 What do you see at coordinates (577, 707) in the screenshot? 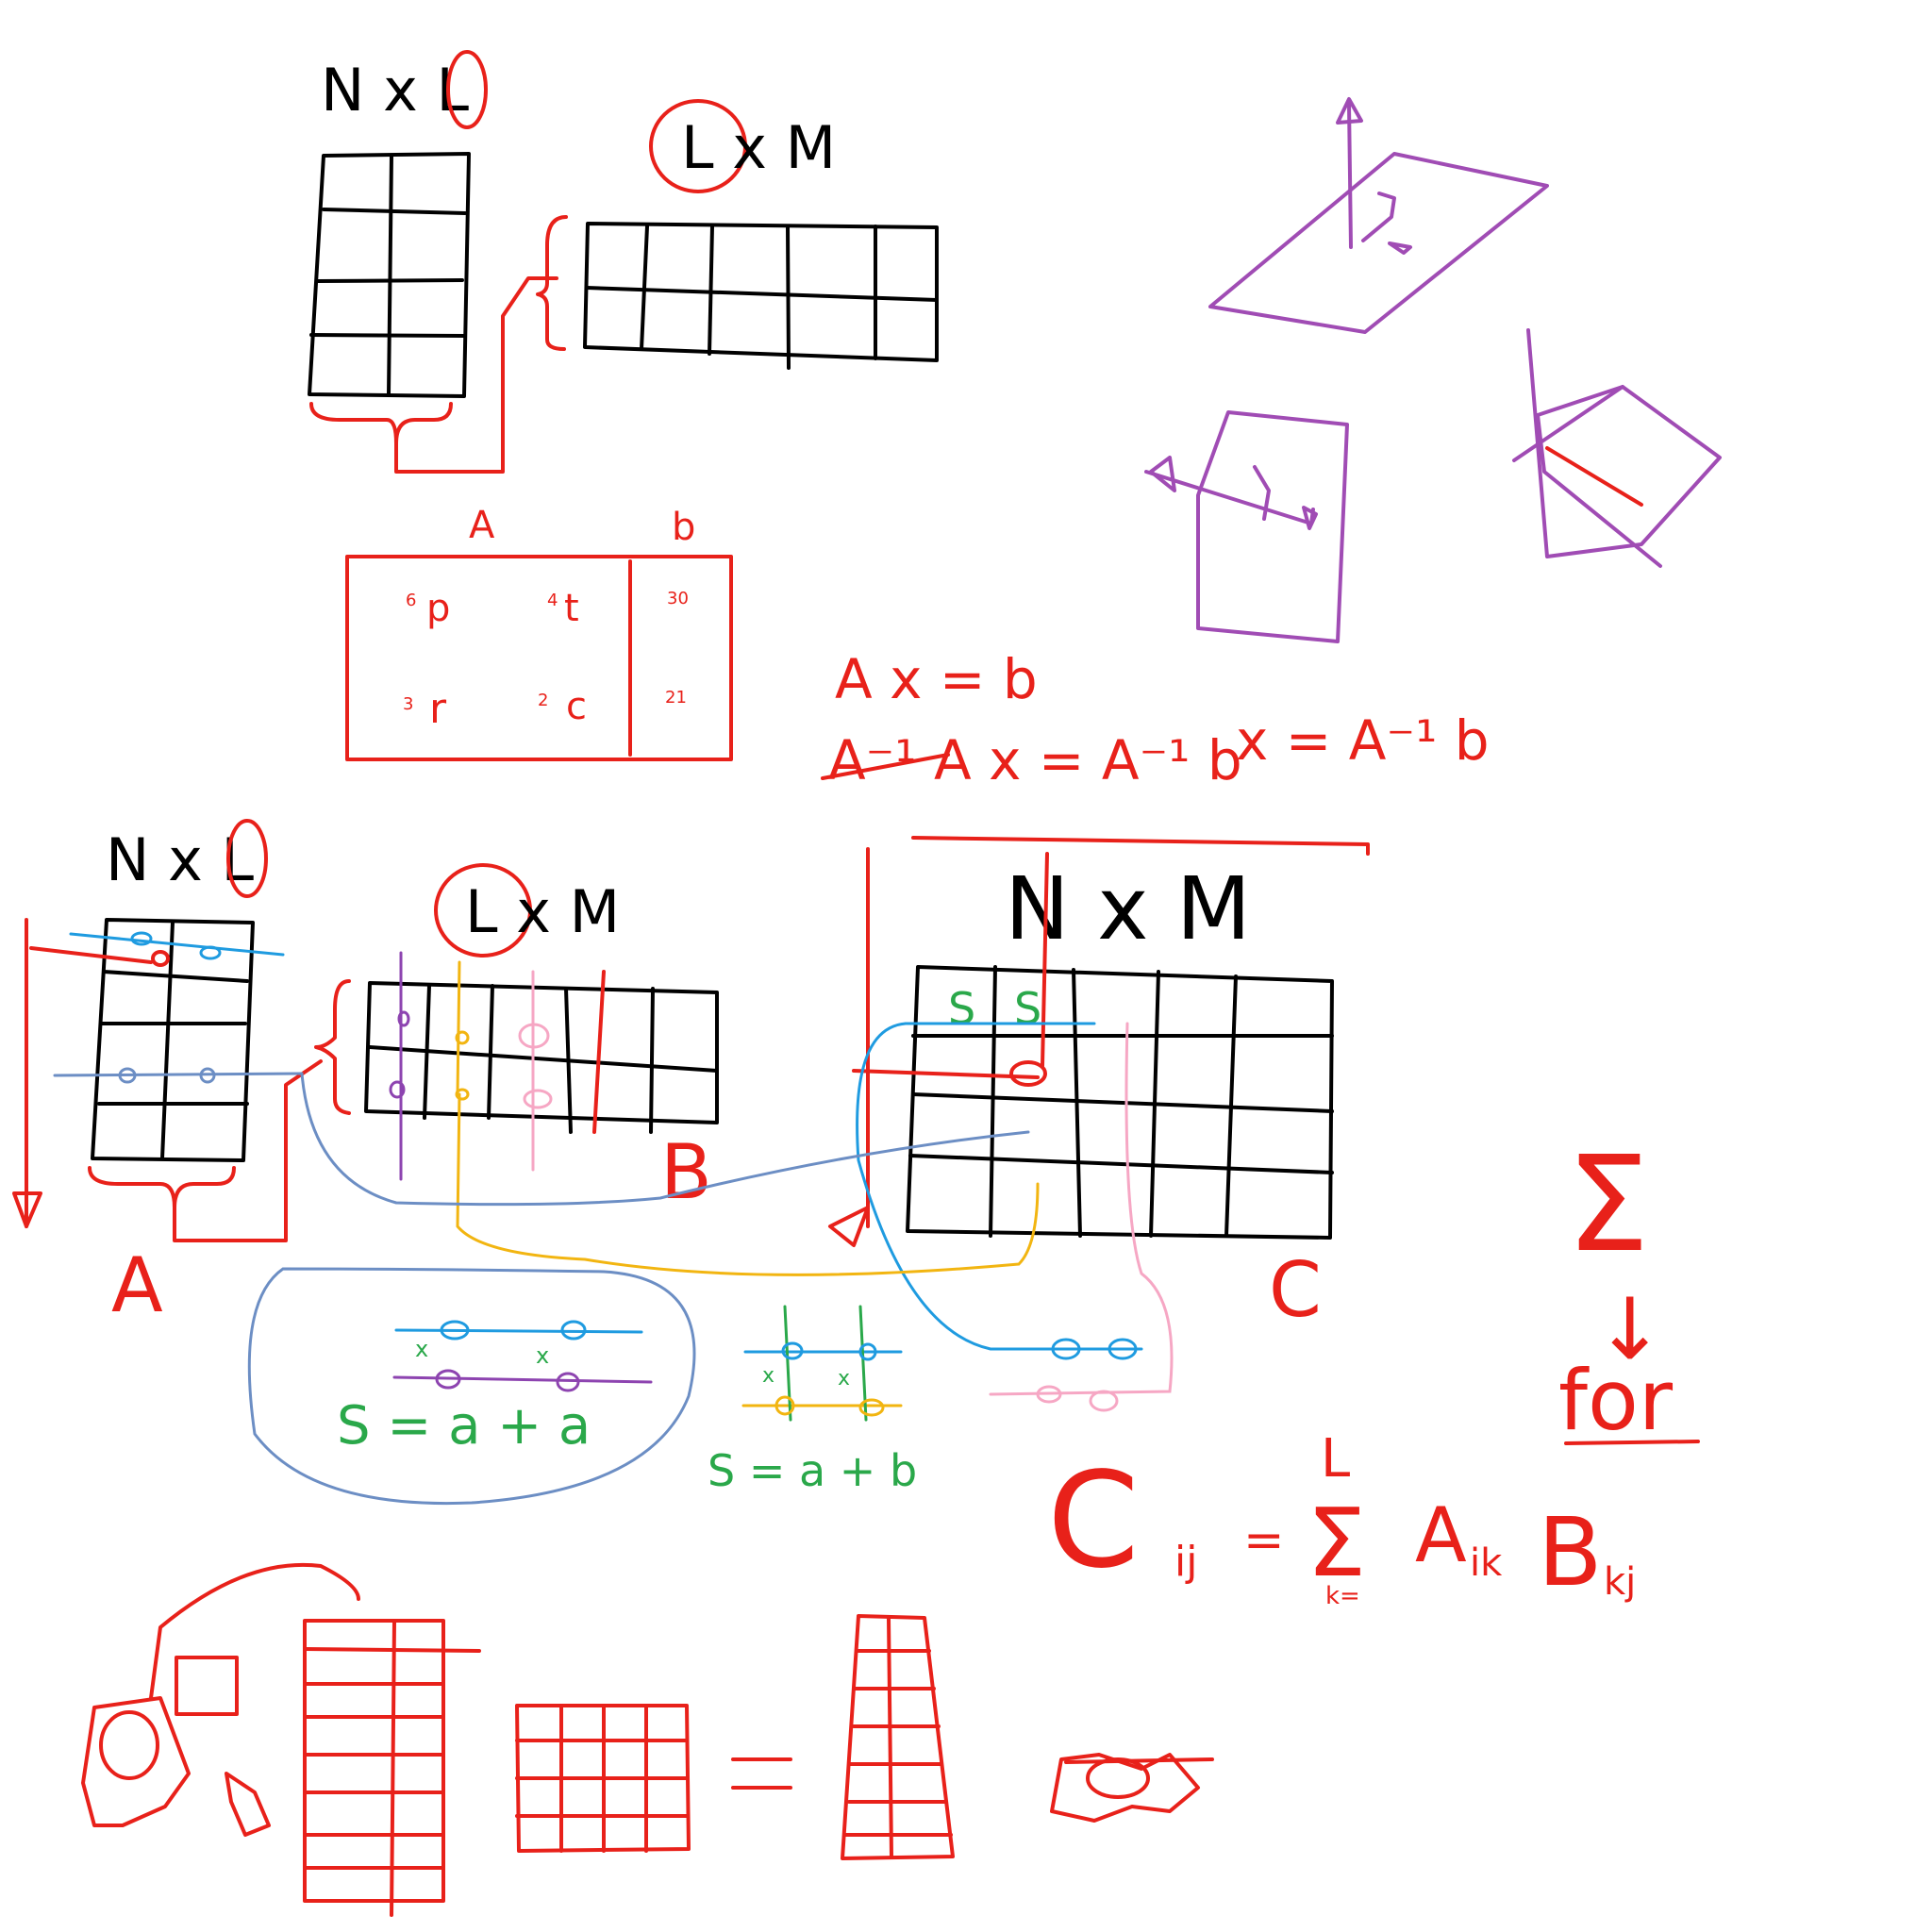
I see `aug-cell-4-sym: c` at bounding box center [577, 707].